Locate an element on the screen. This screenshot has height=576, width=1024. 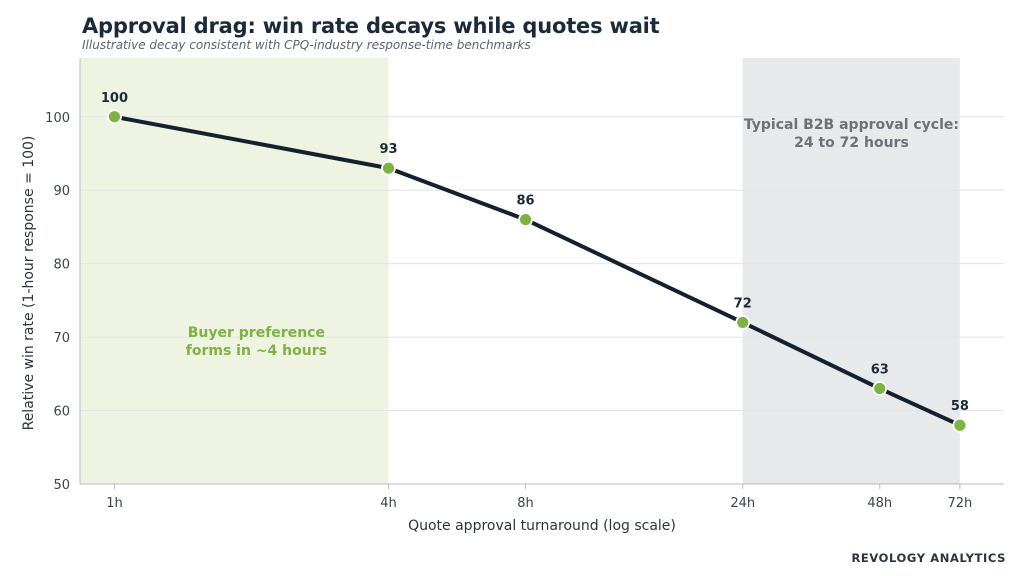
y-tick-label: 80 is located at coordinates (61, 265).